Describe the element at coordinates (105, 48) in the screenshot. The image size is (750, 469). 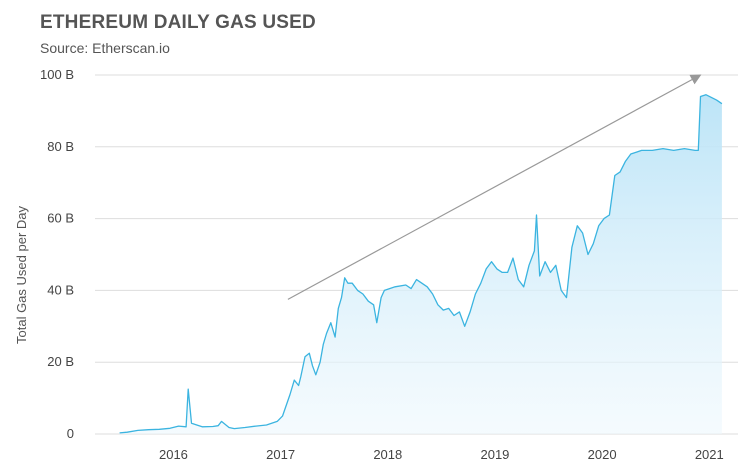
I see `chart-subtitle: Source: Etherscan.io` at that location.